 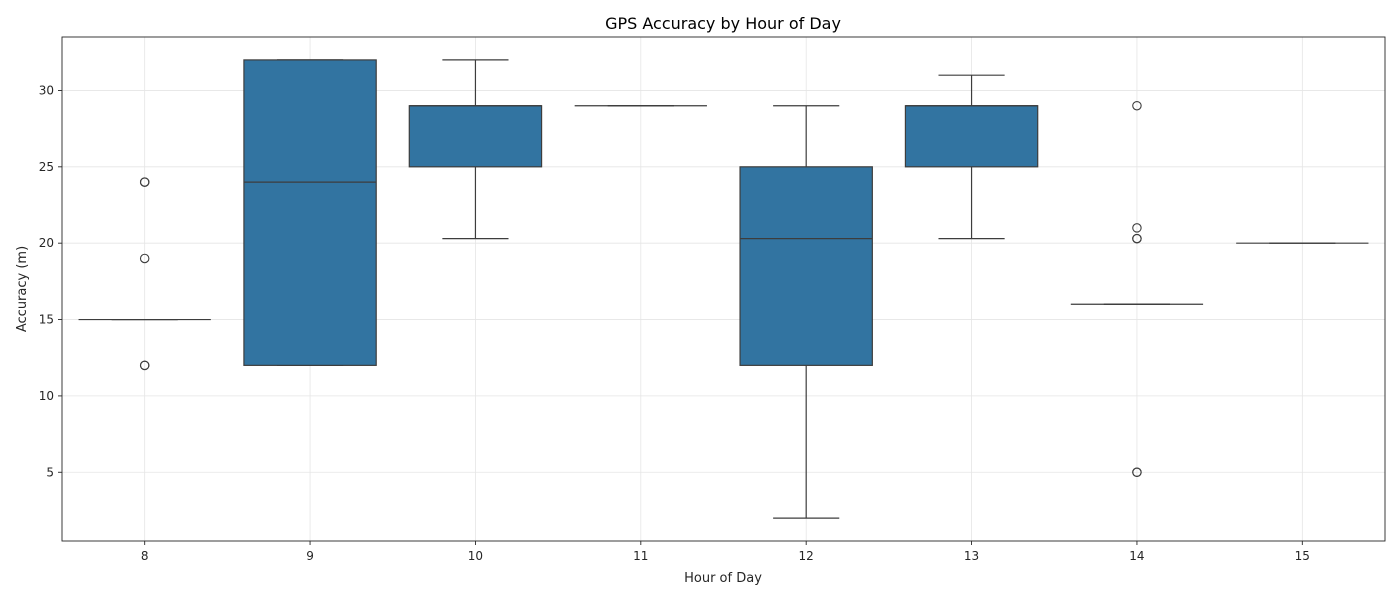 I want to click on x-tick-label: 8, so click(x=145, y=556).